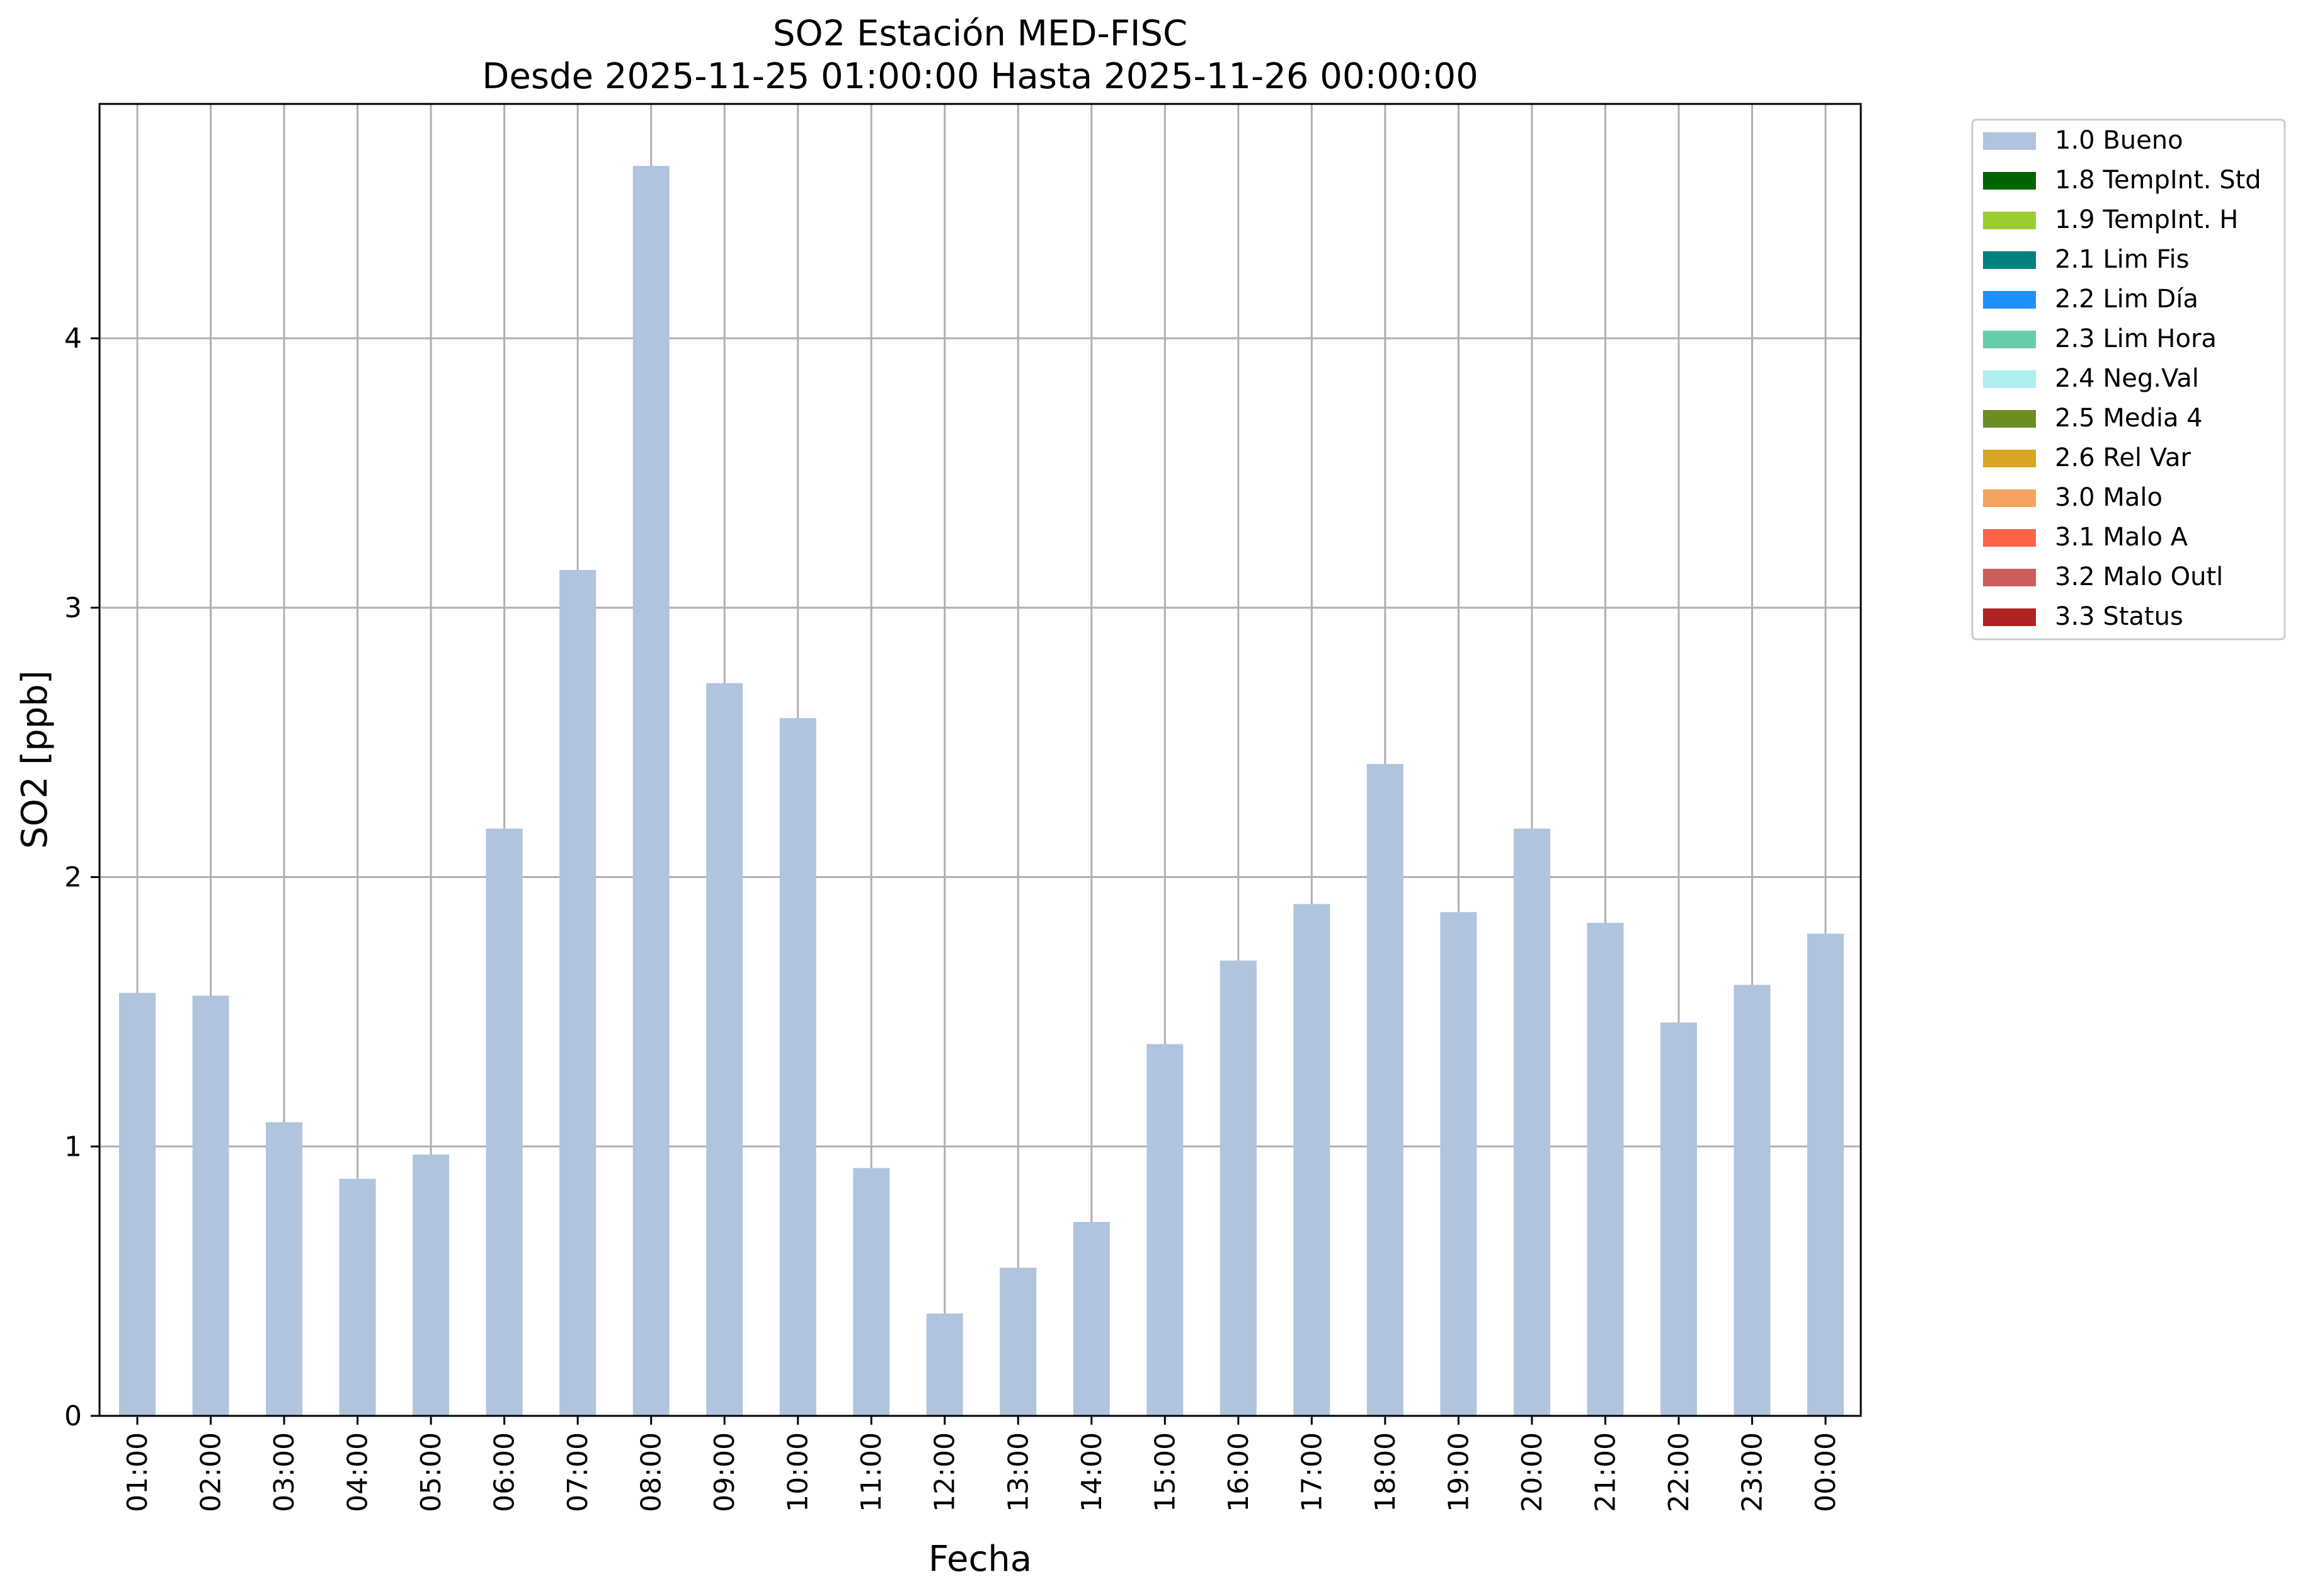 This screenshot has height=1596, width=2303. What do you see at coordinates (1678, 1219) in the screenshot?
I see `bar-22:00` at bounding box center [1678, 1219].